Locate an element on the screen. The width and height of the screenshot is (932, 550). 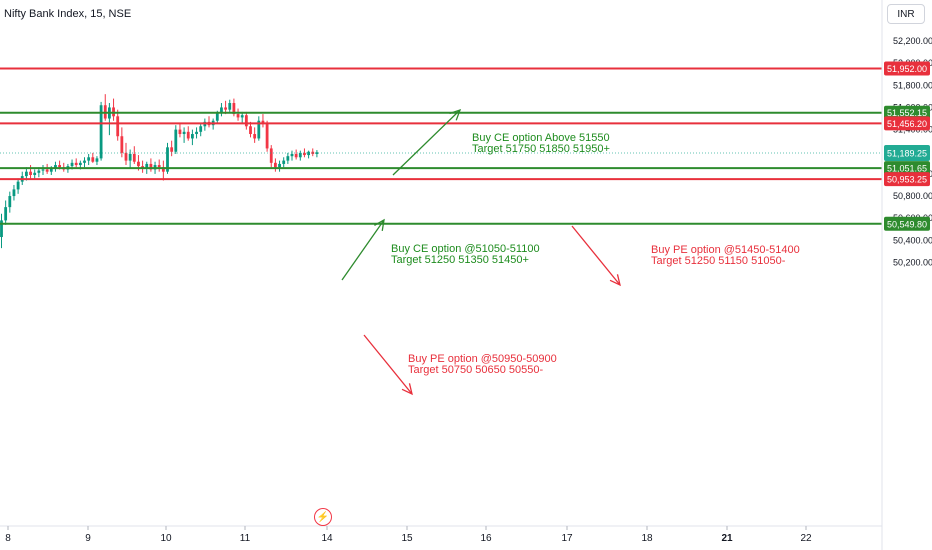
annotation-text: Target 51750 51850 51950+ is located at coordinates (541, 149).